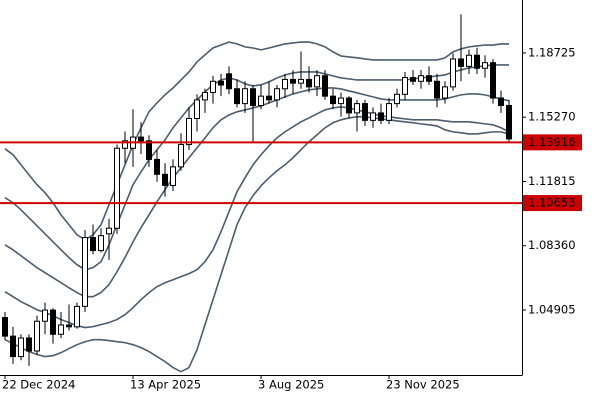 Image resolution: width=600 pixels, height=400 pixels. I want to click on y-tick-label: 1.08360, so click(552, 245).